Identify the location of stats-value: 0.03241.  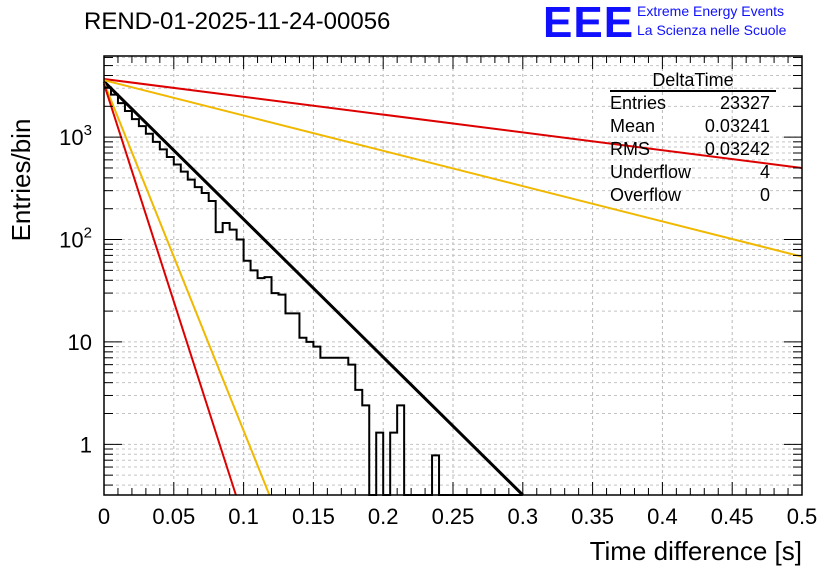
(737, 126).